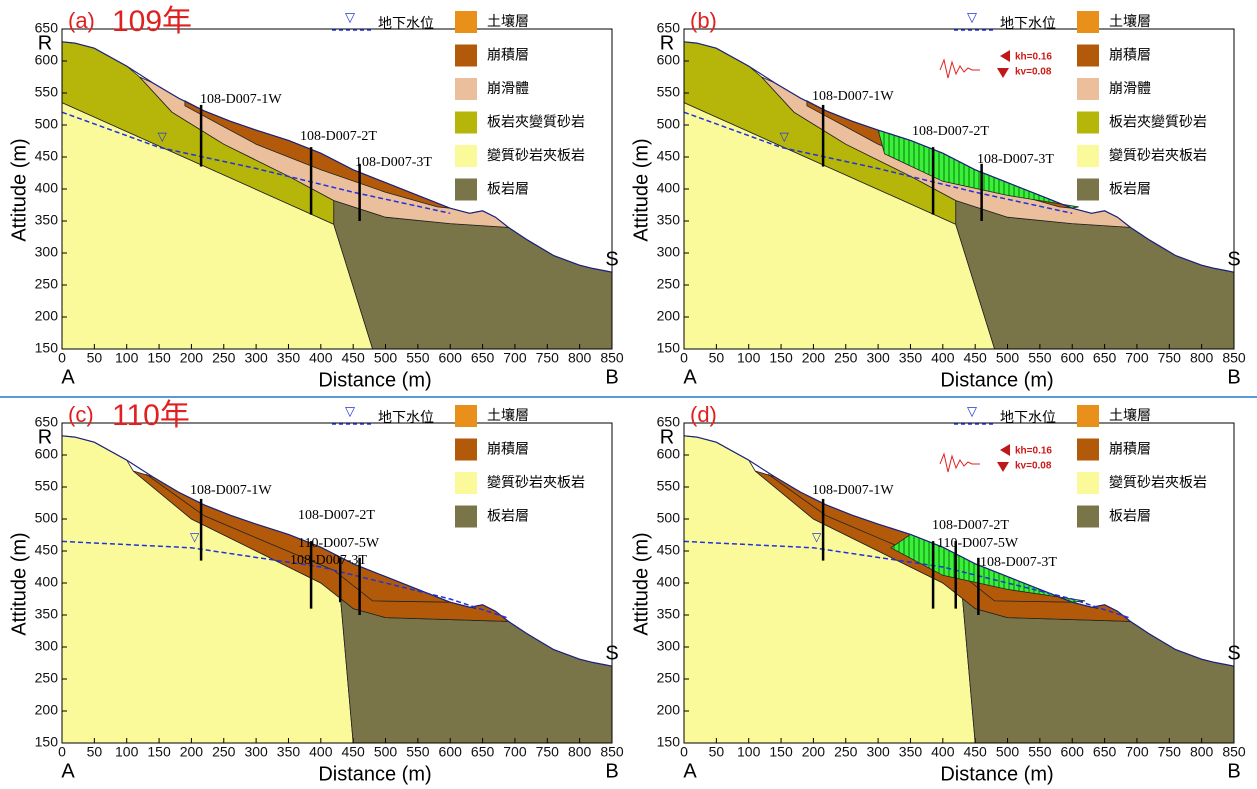  Describe the element at coordinates (1015, 159) in the screenshot. I see `borehole-label: 108-D007-3T` at that location.